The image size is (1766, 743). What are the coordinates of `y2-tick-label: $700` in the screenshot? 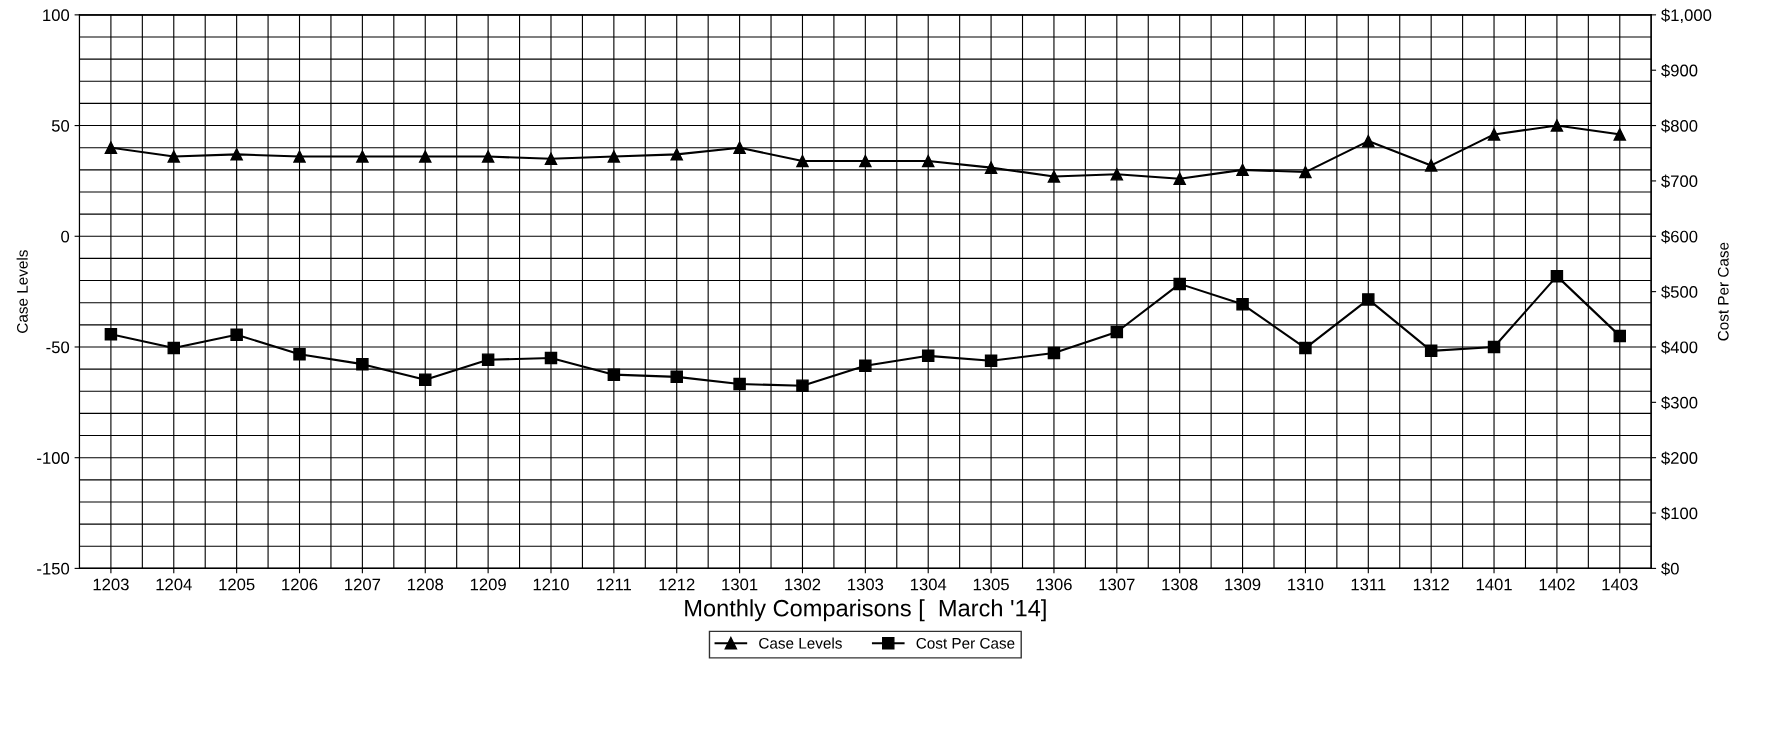 It's located at (1679, 181).